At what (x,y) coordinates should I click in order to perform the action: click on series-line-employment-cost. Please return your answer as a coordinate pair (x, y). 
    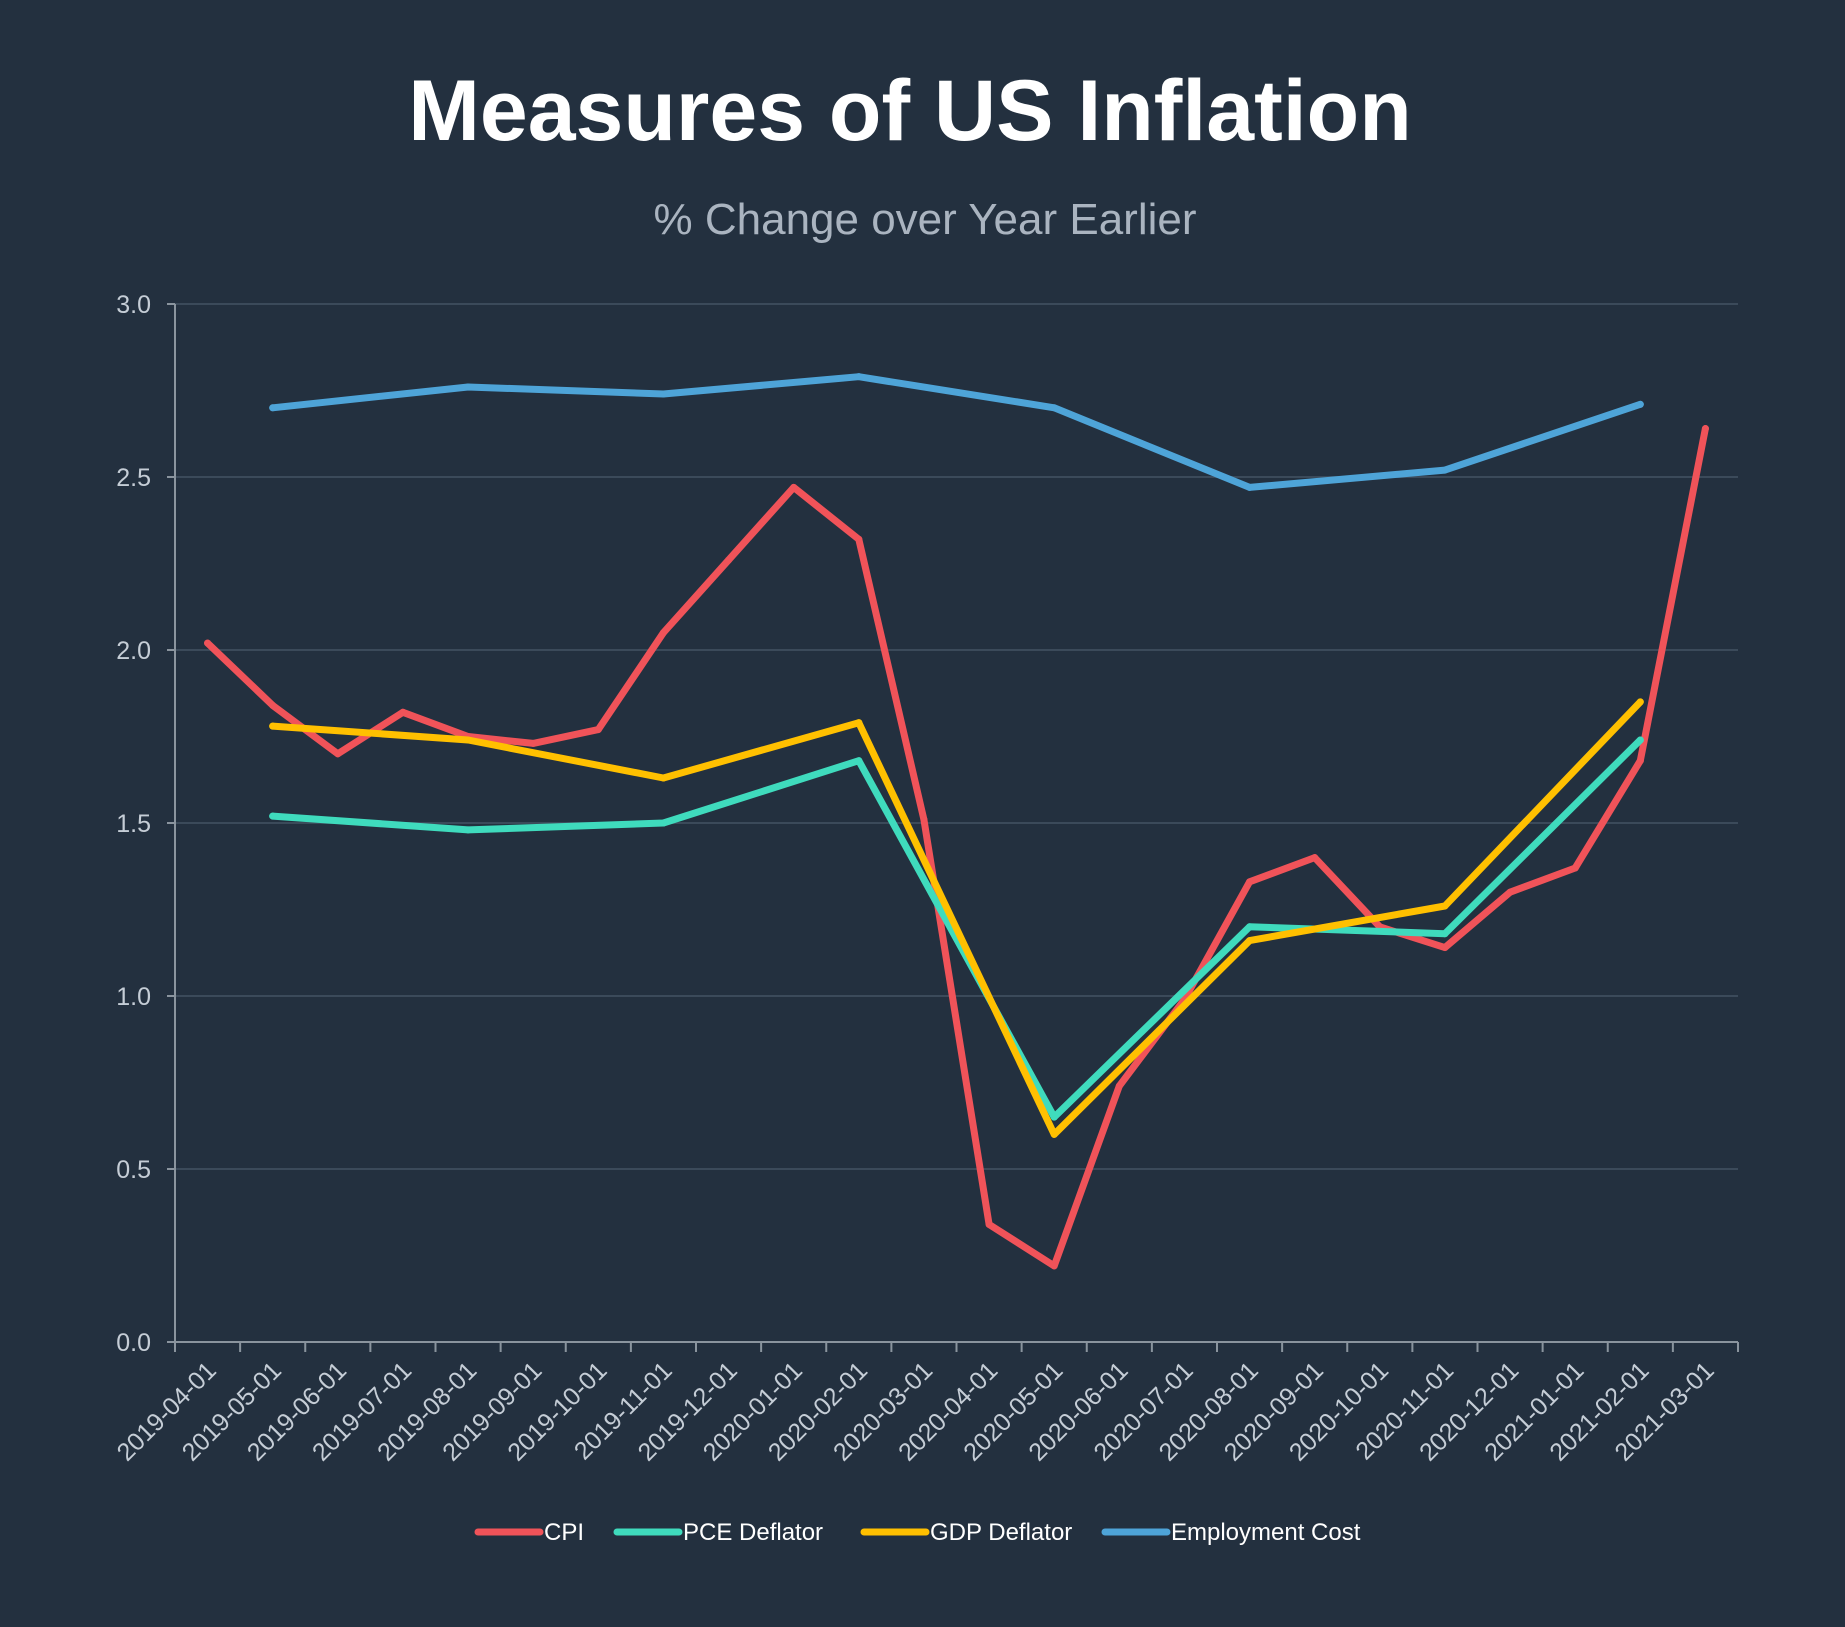
    Looking at the image, I should click on (956, 432).